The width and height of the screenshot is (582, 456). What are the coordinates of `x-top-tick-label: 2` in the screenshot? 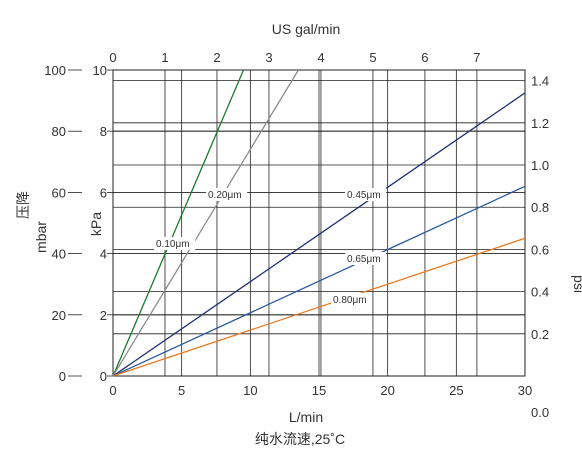 It's located at (216, 57).